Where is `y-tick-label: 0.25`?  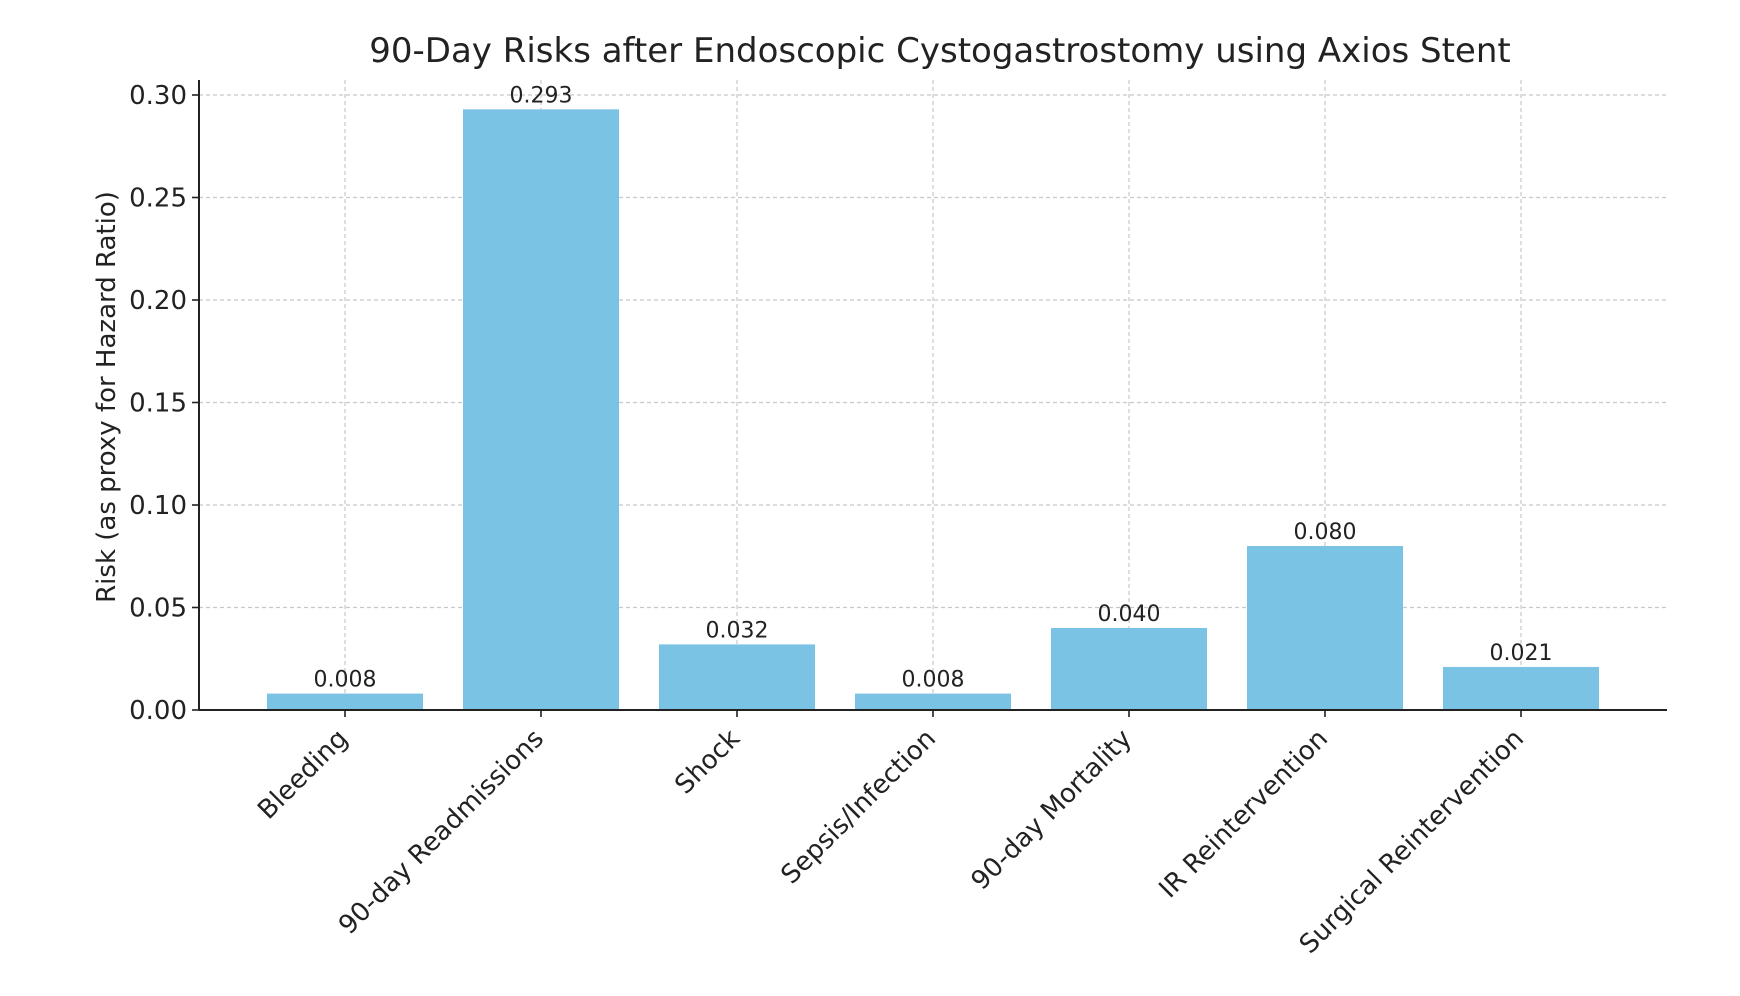
y-tick-label: 0.25 is located at coordinates (158, 199).